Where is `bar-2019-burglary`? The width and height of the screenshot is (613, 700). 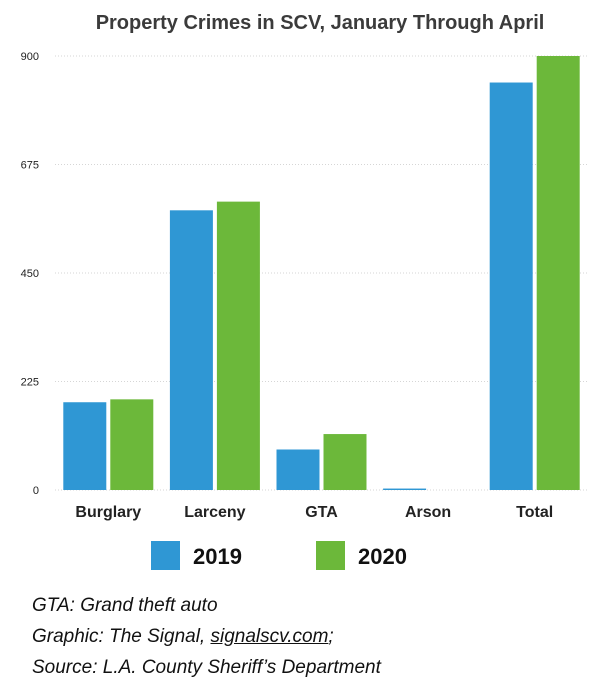
bar-2019-burglary is located at coordinates (85, 446).